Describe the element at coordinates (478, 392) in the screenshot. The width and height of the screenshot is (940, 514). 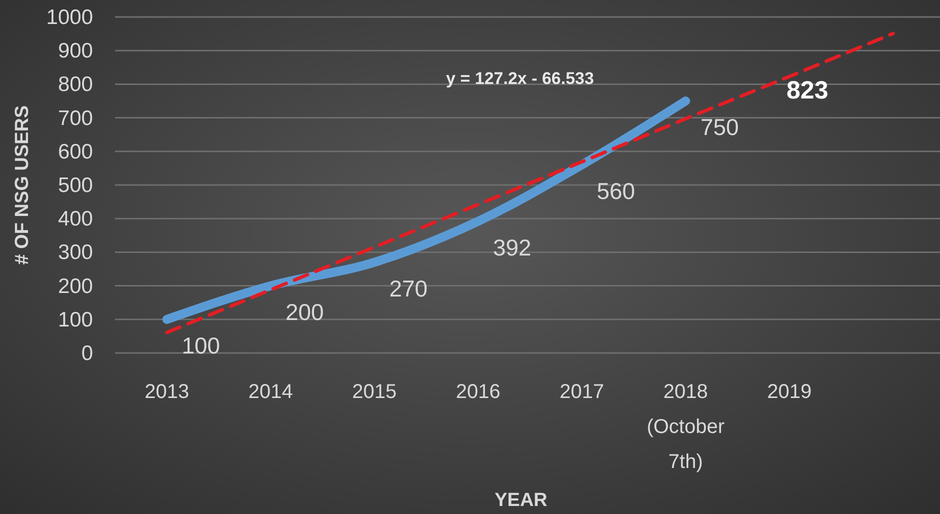
I see `x-tick-label: 2016` at that location.